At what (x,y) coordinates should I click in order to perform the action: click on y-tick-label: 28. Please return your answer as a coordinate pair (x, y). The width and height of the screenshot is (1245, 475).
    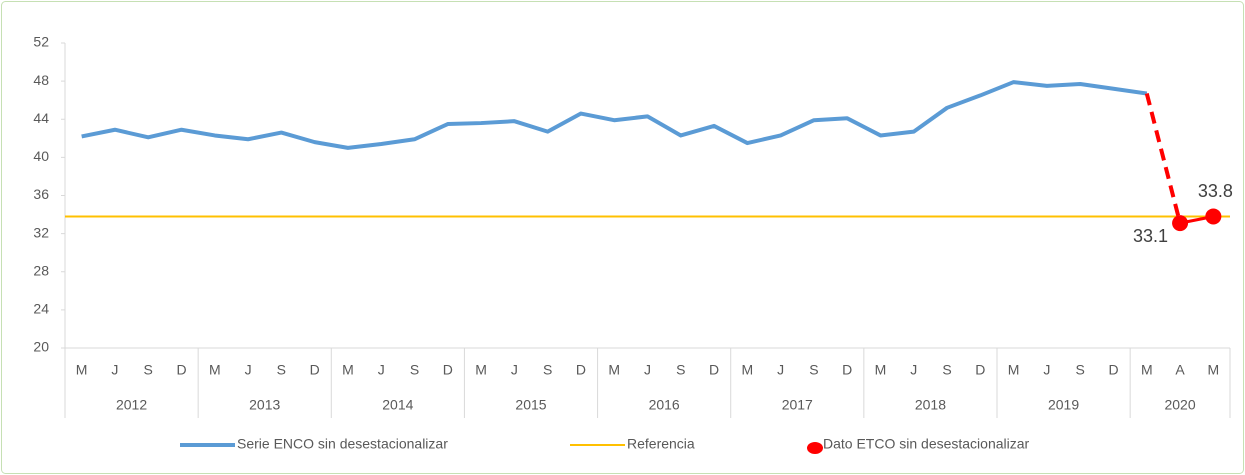
    Looking at the image, I should click on (41, 270).